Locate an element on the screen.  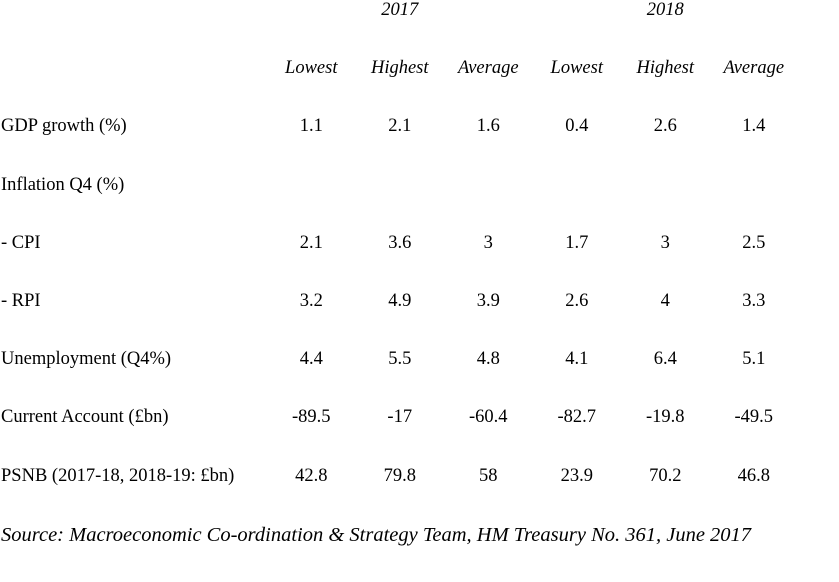
row-label: PSNB (2017-18, 2018-19: £bn) is located at coordinates (118, 475).